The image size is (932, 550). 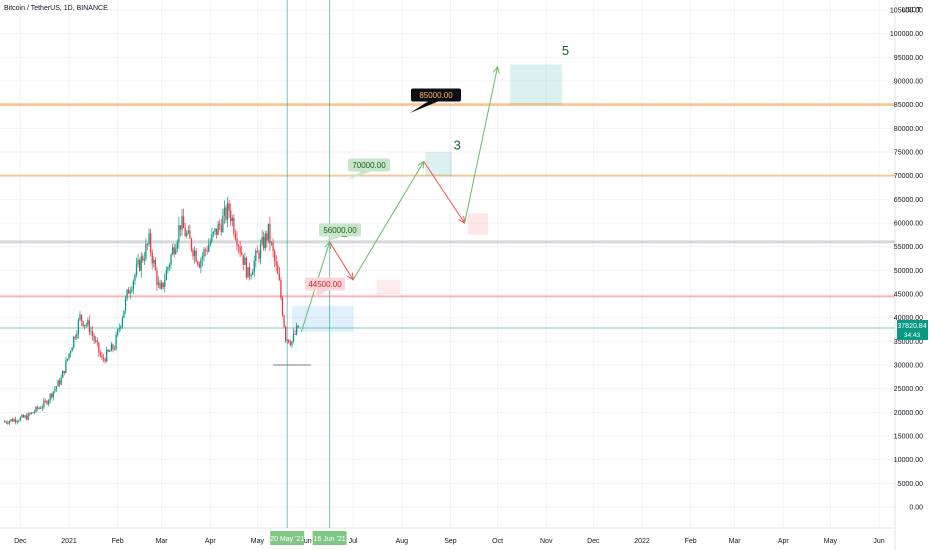 I want to click on time-tick-label: Apr, so click(x=211, y=541).